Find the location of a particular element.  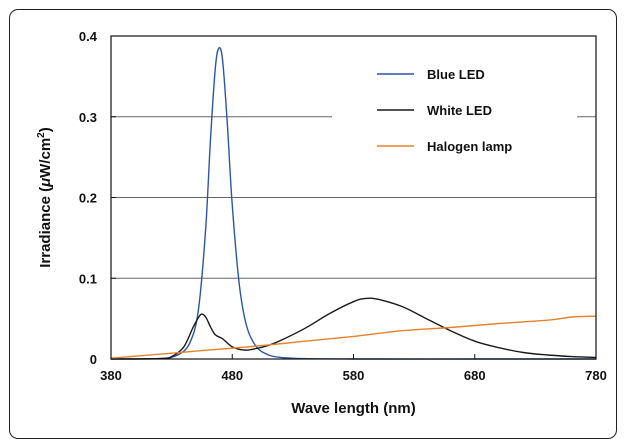

x-tick-label-580: 580 is located at coordinates (354, 375).